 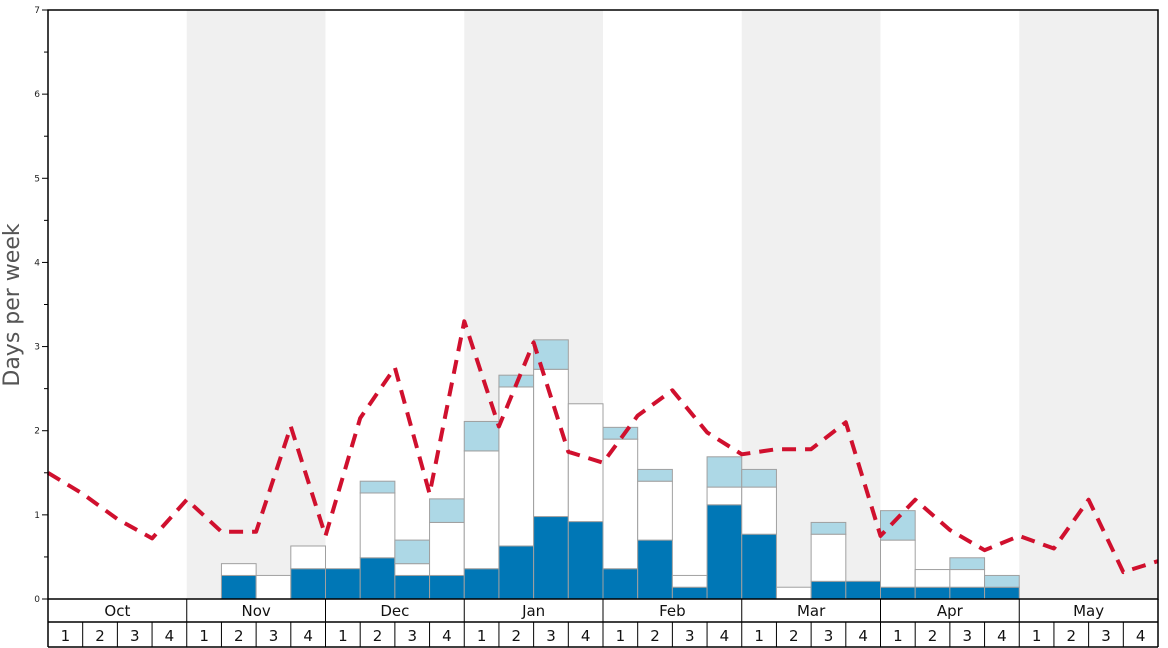 What do you see at coordinates (255, 611) in the screenshot?
I see `month-label-nov: Nov` at bounding box center [255, 611].